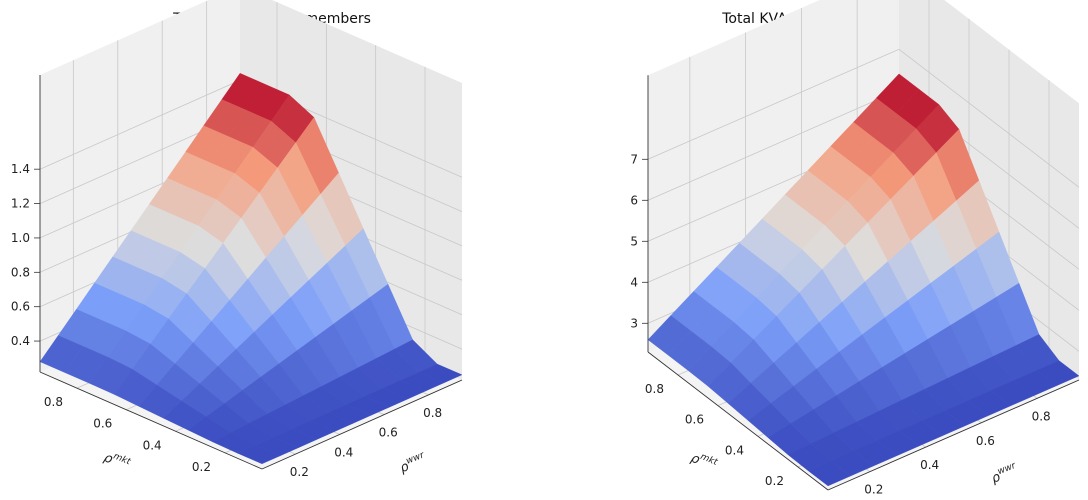  Describe the element at coordinates (20, 169) in the screenshot. I see `z-tick-label: 1.4` at that location.